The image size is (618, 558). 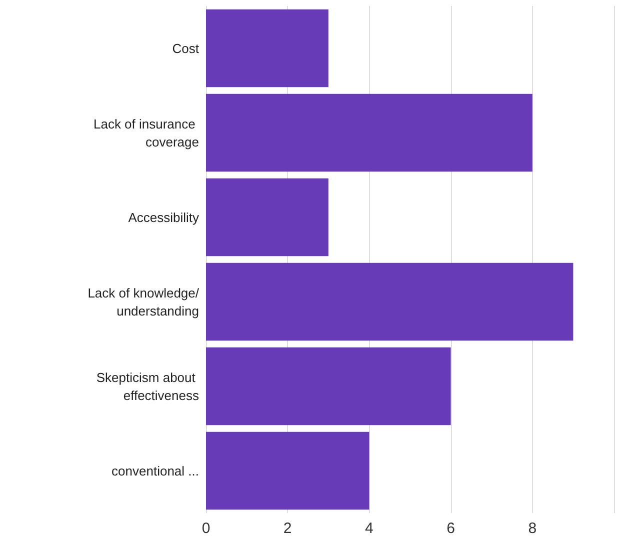 What do you see at coordinates (146, 133) in the screenshot?
I see `y-tick-label: Lack of insurance coverage` at bounding box center [146, 133].